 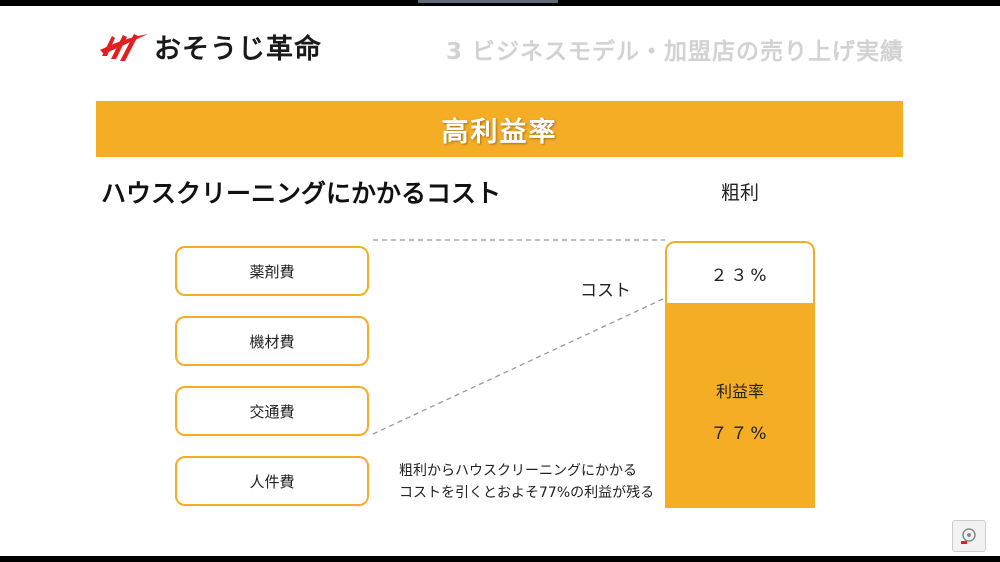 I want to click on cost-segment: ２３%, so click(x=740, y=272).